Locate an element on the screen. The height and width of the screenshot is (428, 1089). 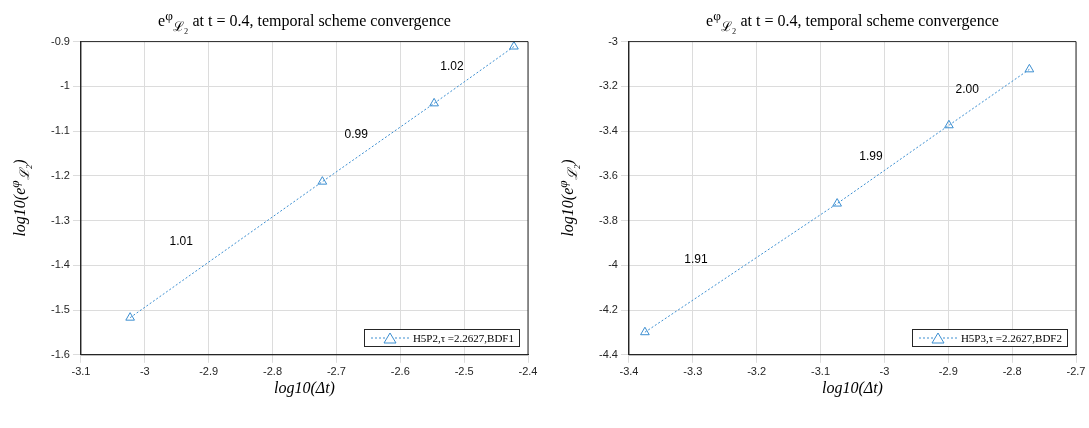
annotation: 1.91 is located at coordinates (696, 259).